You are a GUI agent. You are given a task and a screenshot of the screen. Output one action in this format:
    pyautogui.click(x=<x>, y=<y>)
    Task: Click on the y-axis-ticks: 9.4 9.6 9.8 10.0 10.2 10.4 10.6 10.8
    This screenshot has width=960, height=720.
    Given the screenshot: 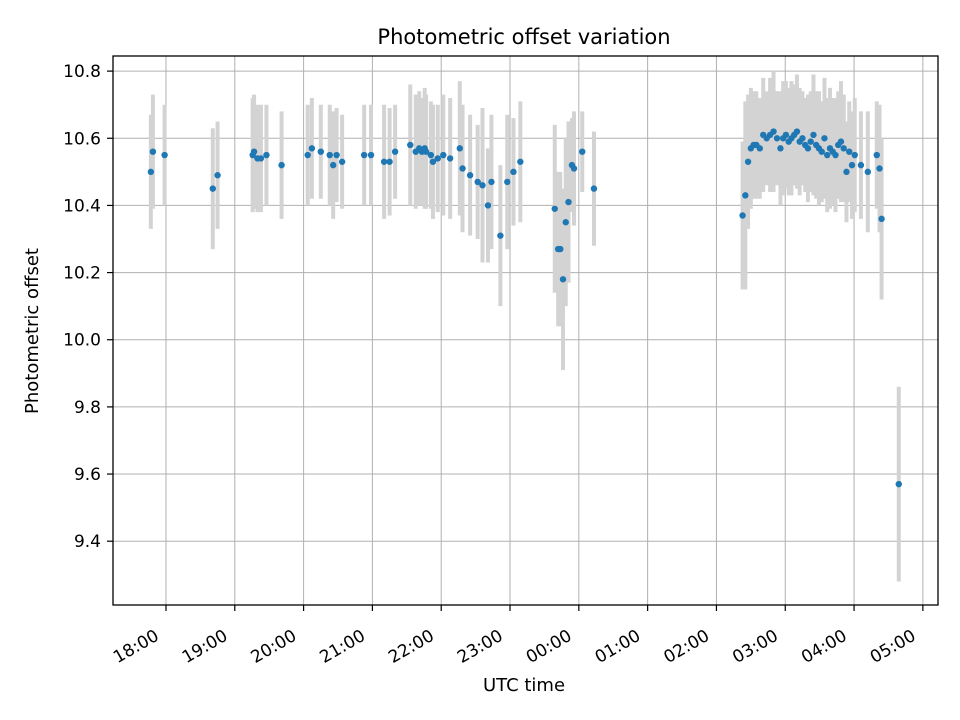 What is the action you would take?
    pyautogui.click(x=88, y=307)
    